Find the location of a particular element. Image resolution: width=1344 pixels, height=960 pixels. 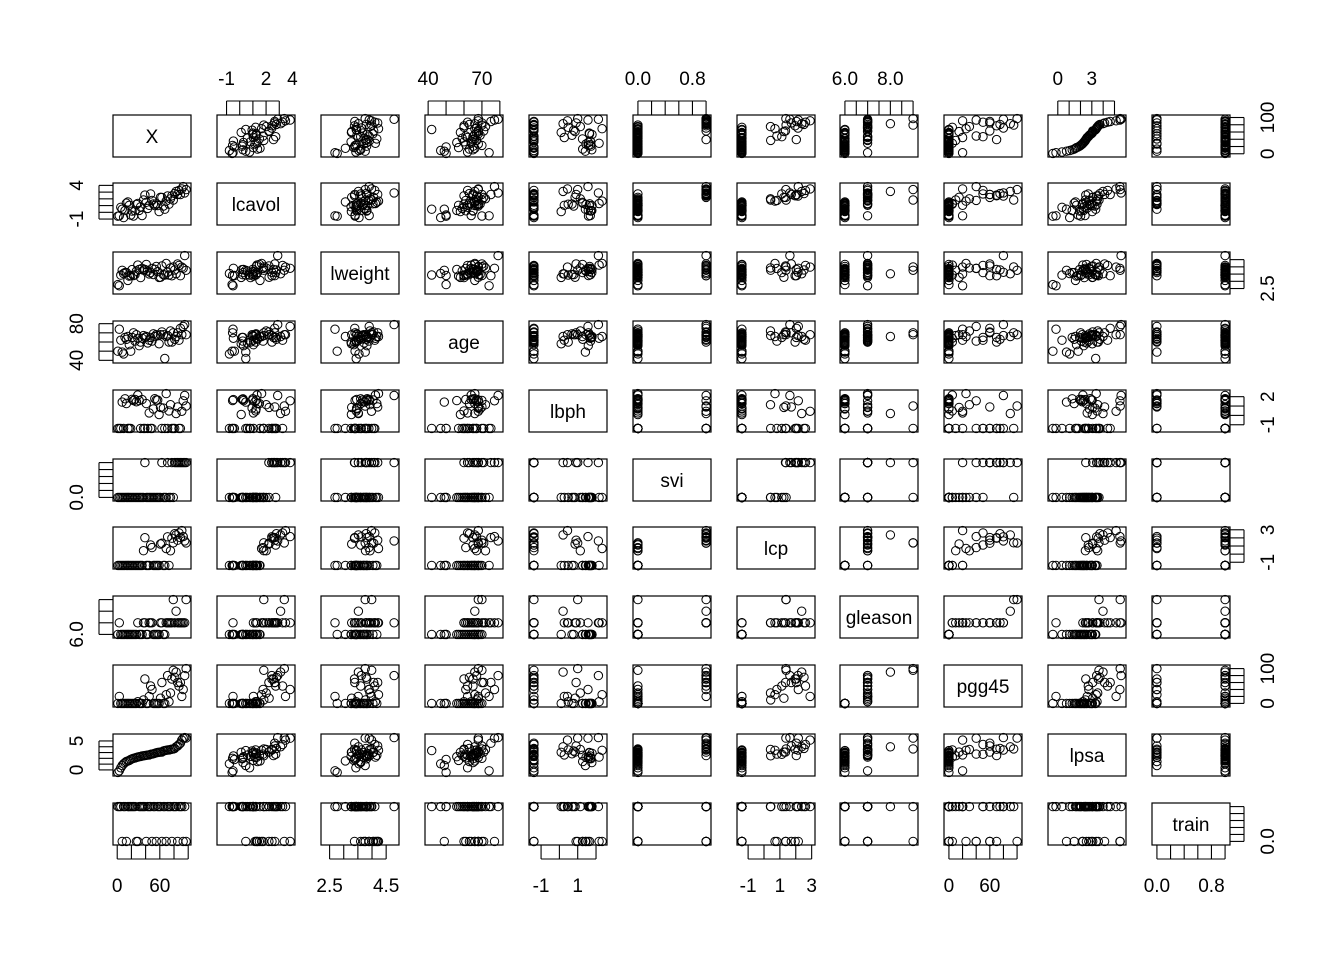

panel-lweight-vs-pgg45 is located at coordinates (983, 272).